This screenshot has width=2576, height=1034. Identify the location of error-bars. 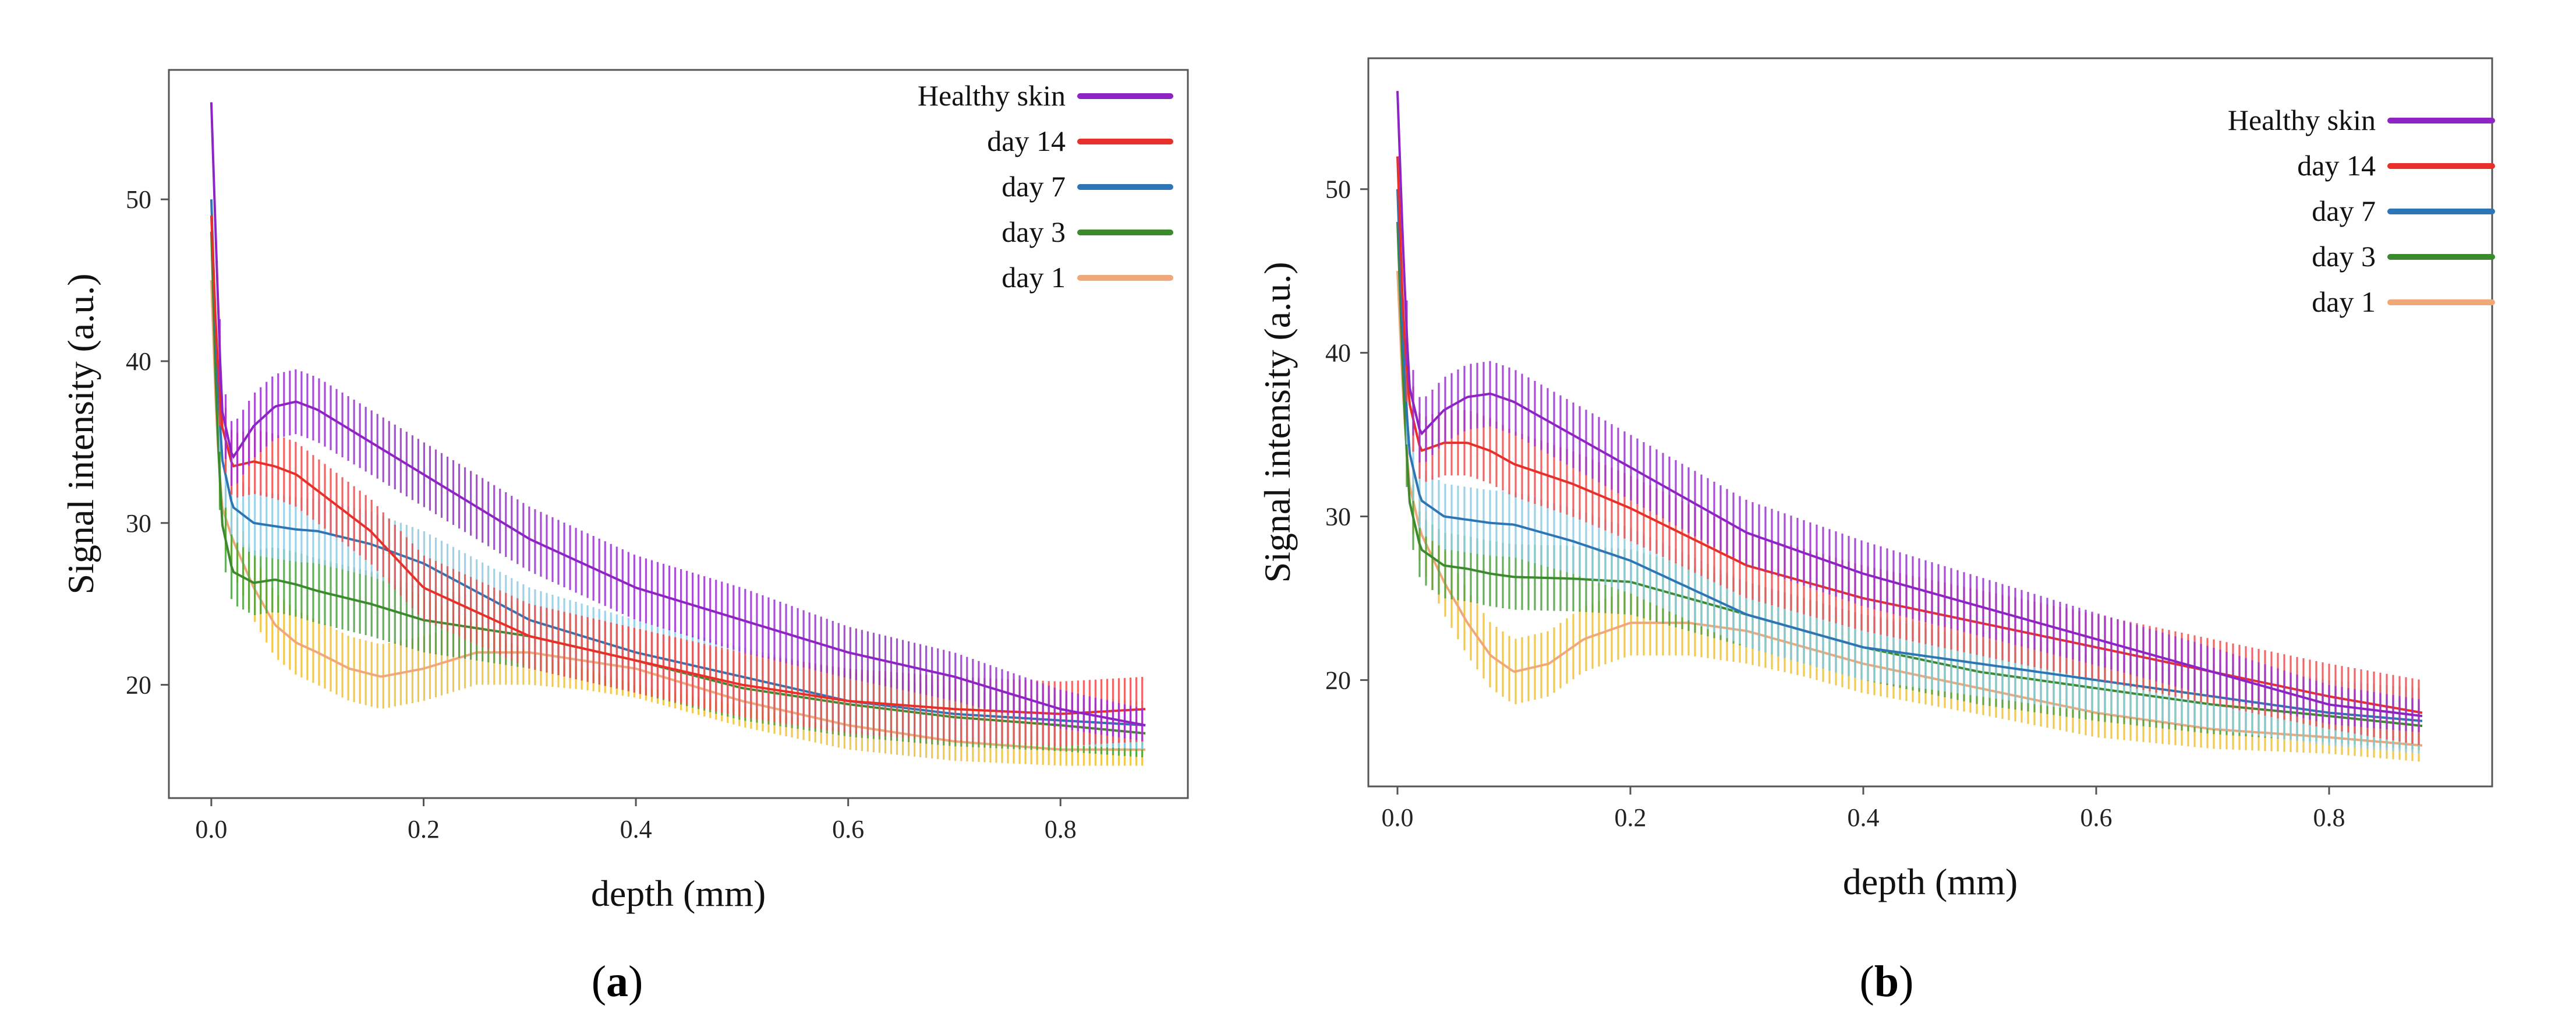
(681, 554).